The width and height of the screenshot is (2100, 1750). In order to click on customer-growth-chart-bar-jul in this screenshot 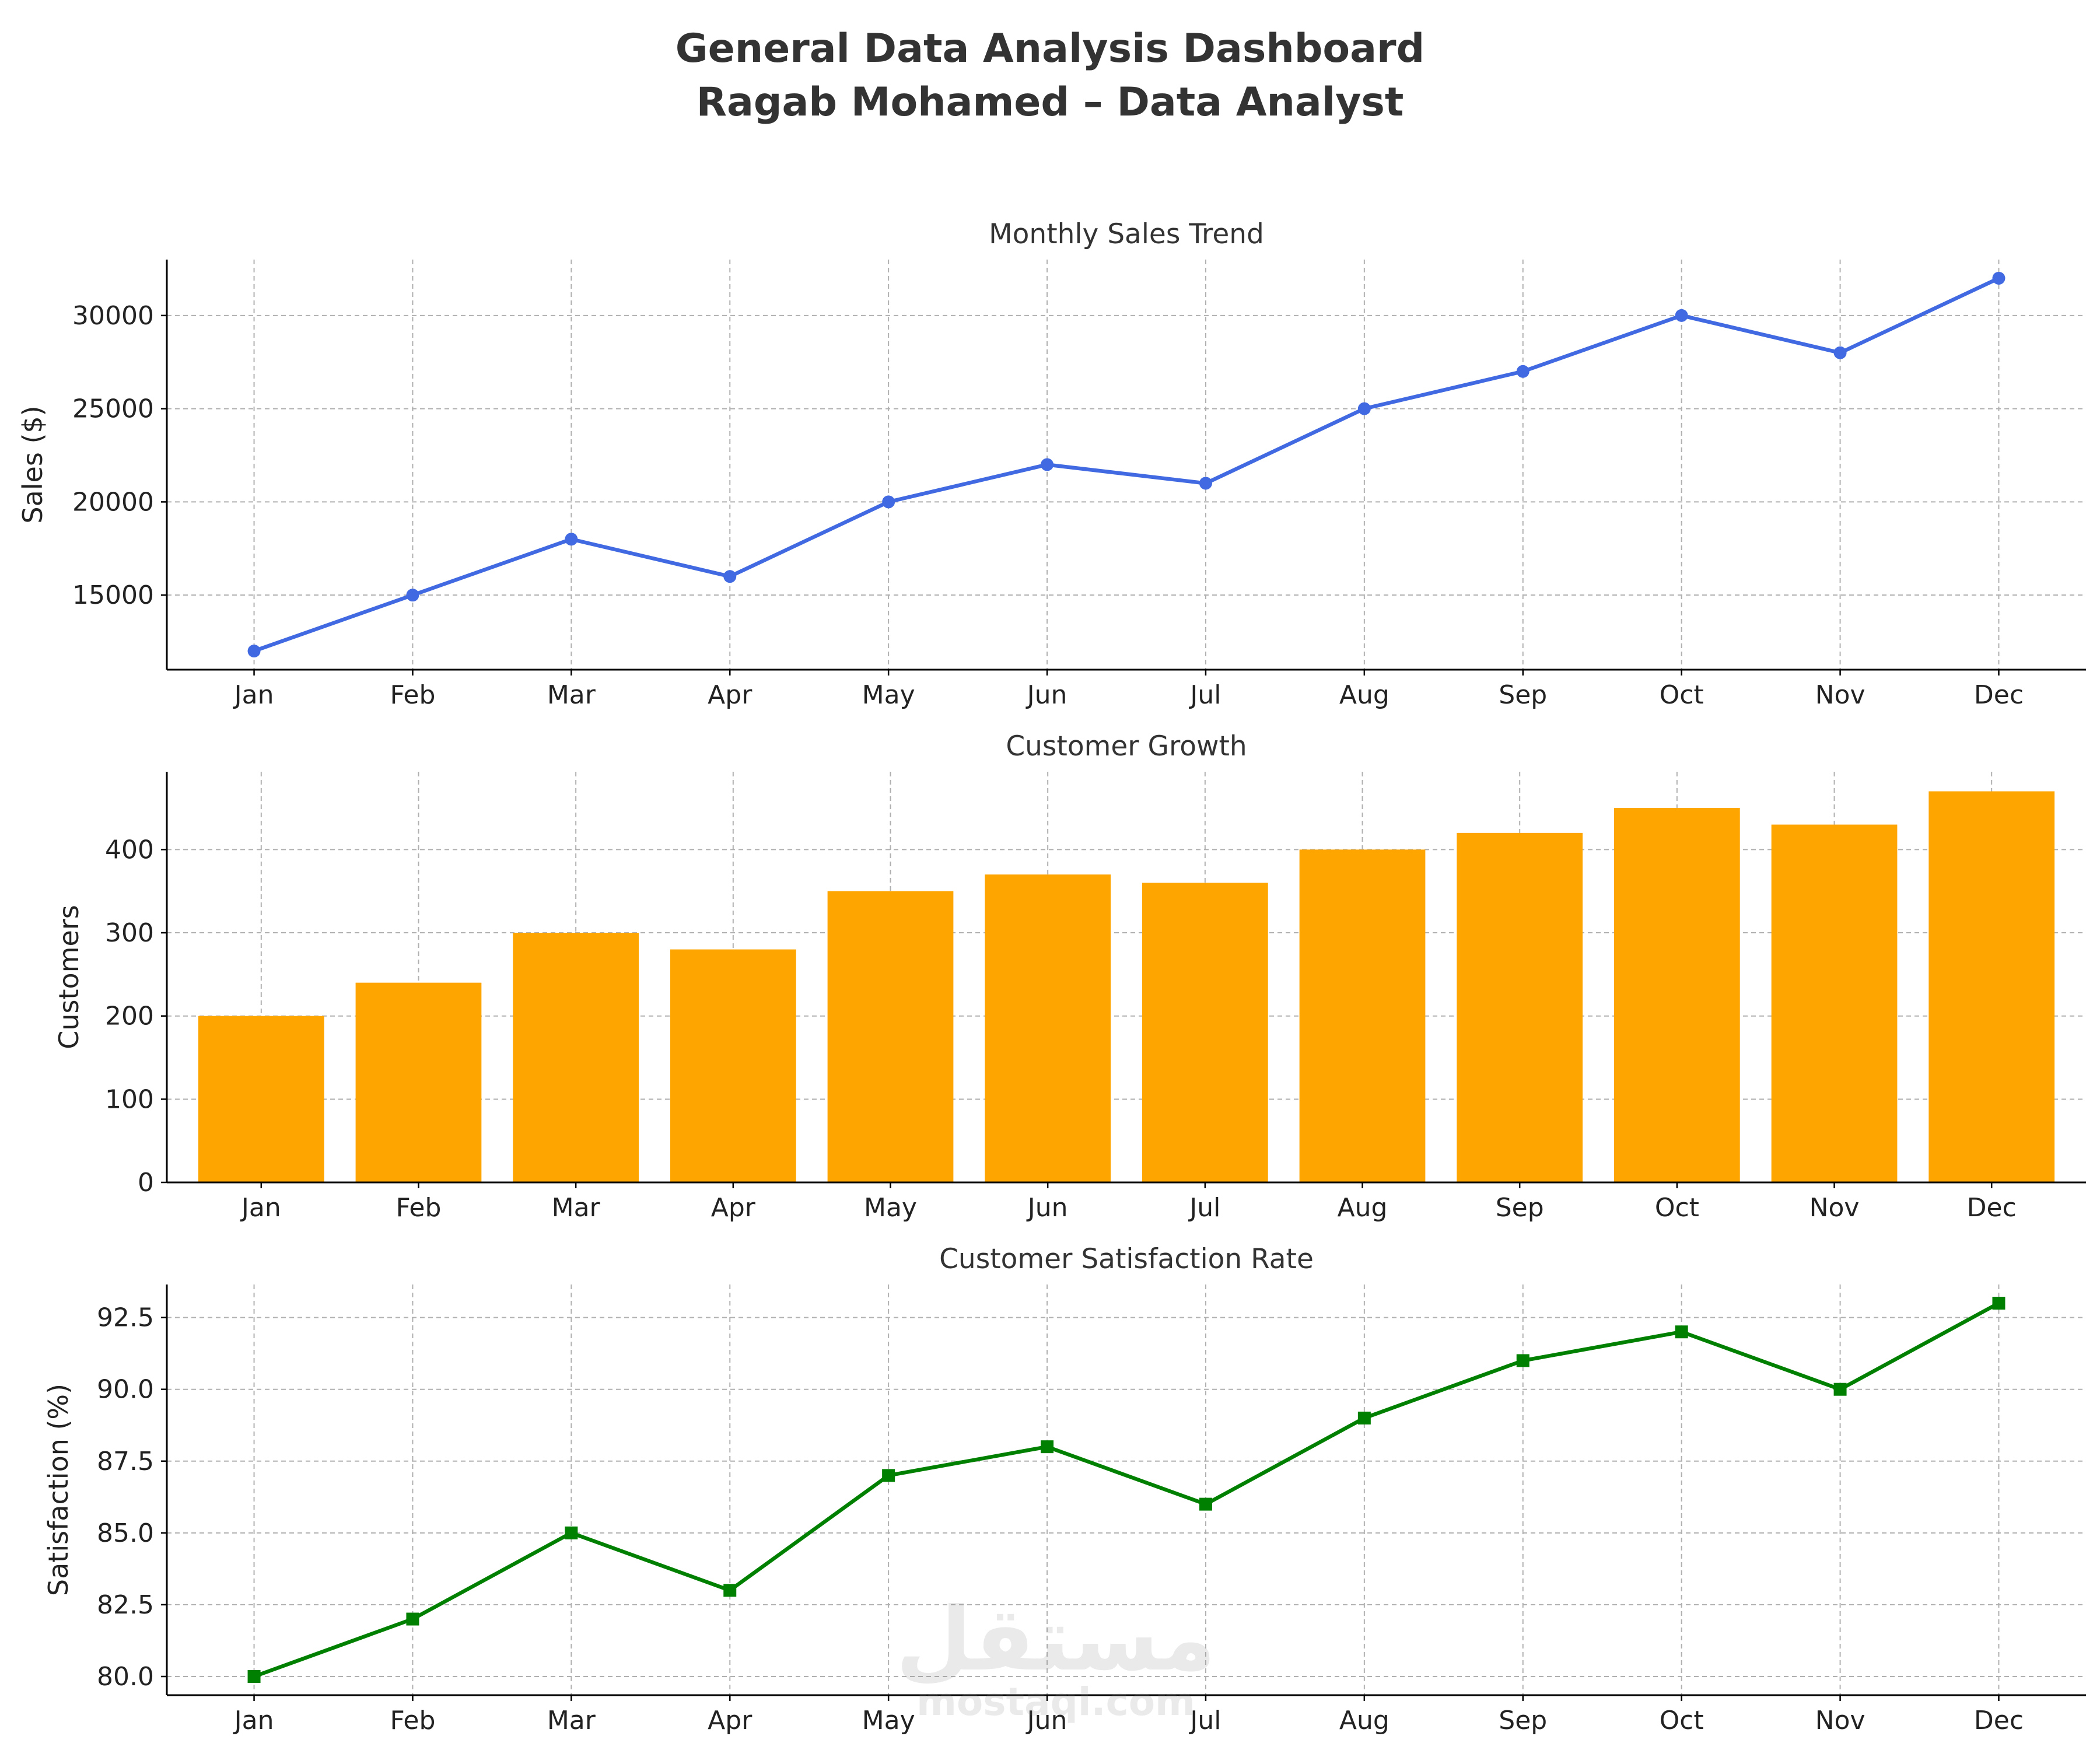, I will do `click(1205, 1032)`.